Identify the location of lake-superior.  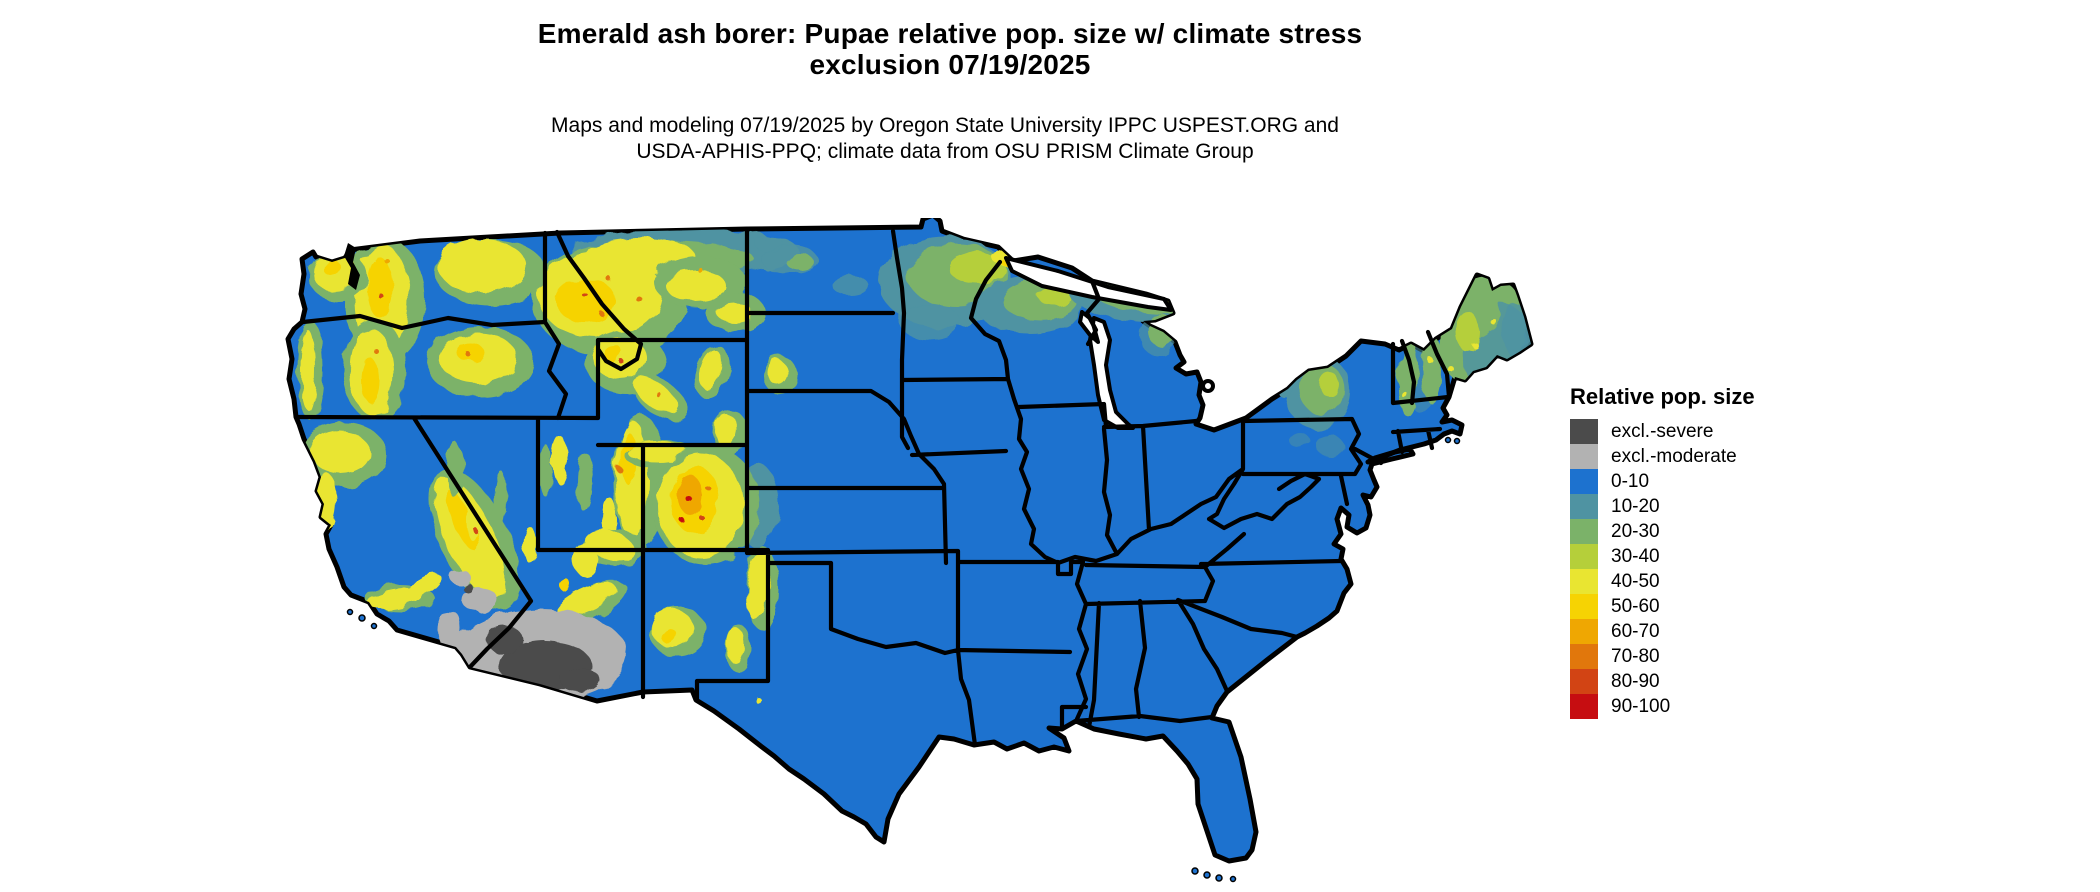
(1088, 284).